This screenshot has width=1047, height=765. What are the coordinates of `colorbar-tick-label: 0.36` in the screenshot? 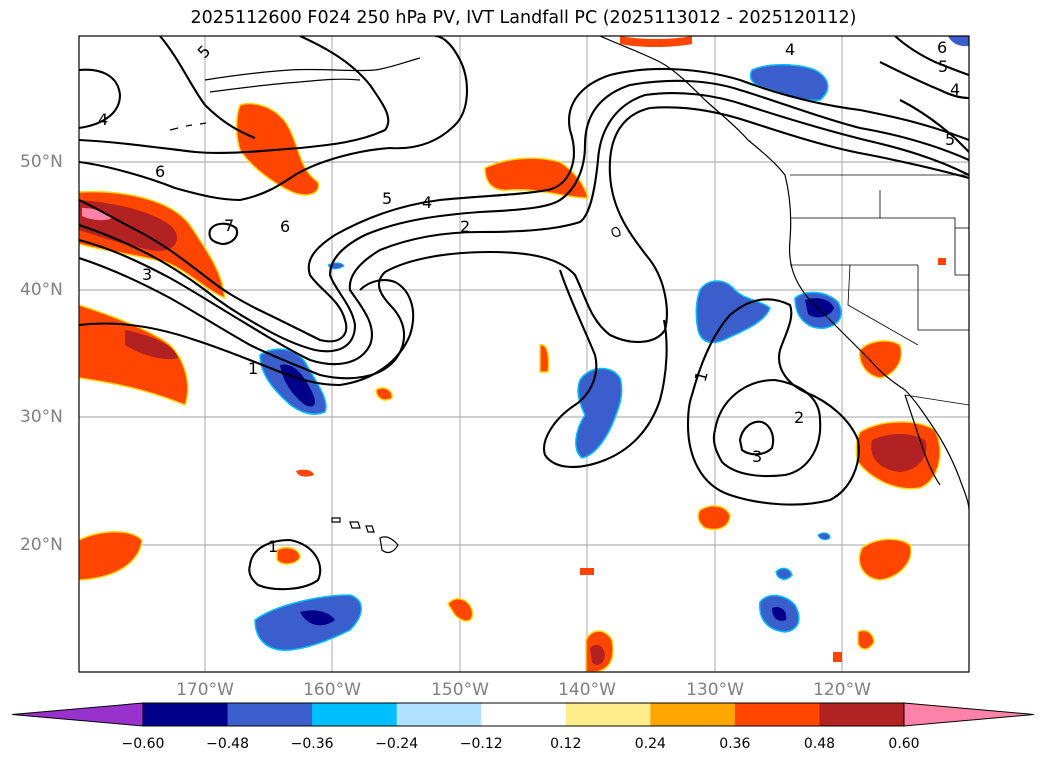 It's located at (735, 744).